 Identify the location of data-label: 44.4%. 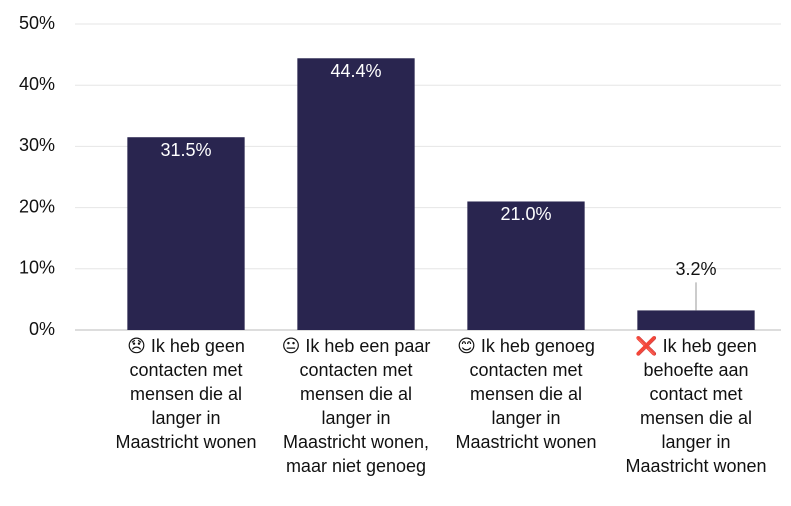
(355, 71).